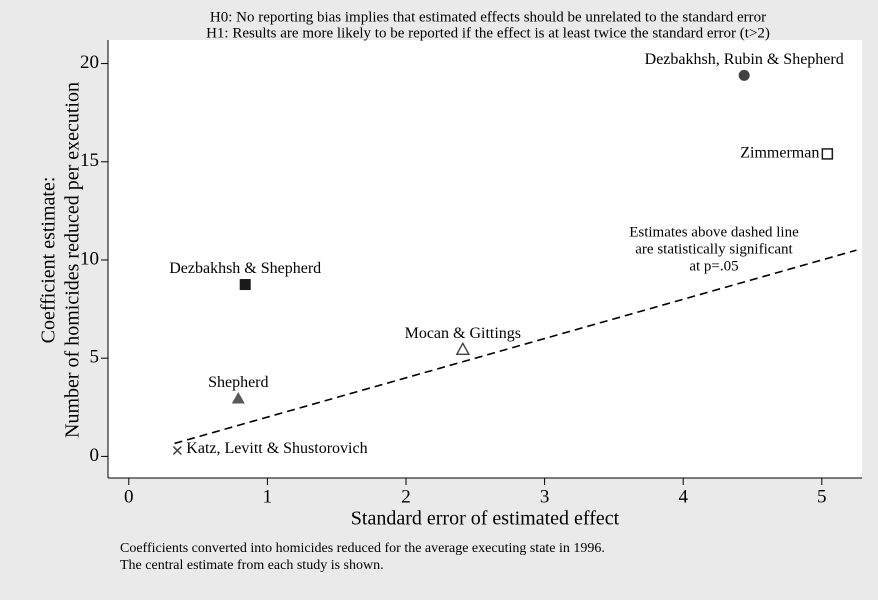 This screenshot has width=878, height=600. I want to click on x-tick-label: 0, so click(129, 496).